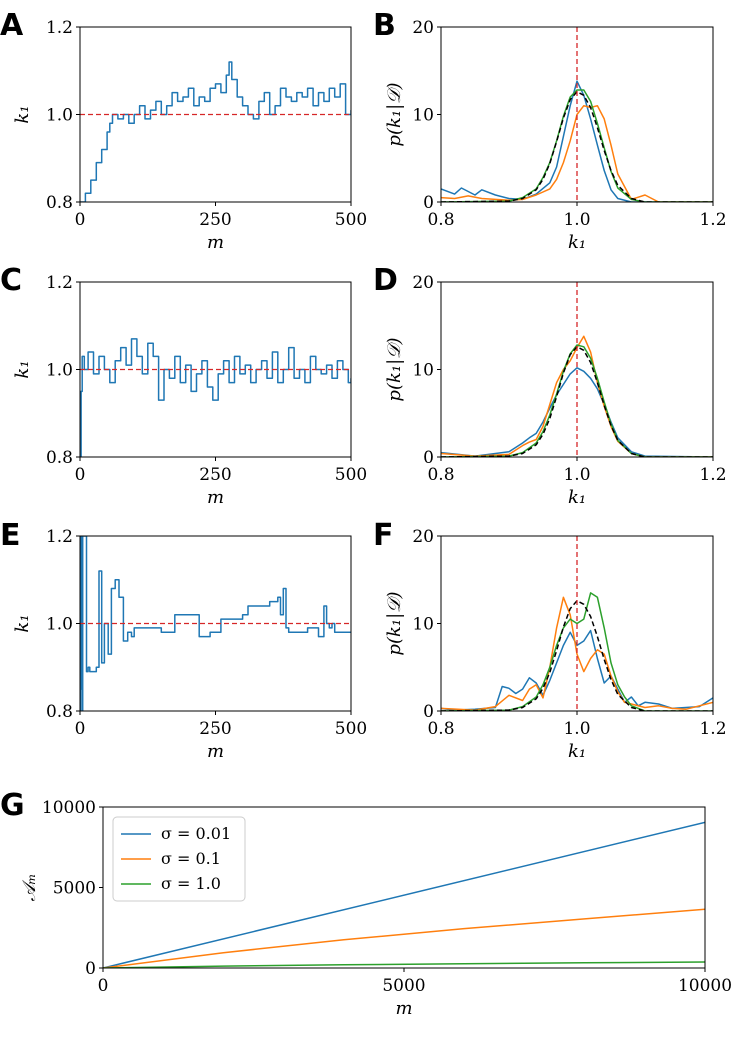 The width and height of the screenshot is (747, 1043). I want to click on panel-f: F 0.8 1.0 1.2 0 10 20 k₁ p(k₁|𝒟), so click(550, 640).